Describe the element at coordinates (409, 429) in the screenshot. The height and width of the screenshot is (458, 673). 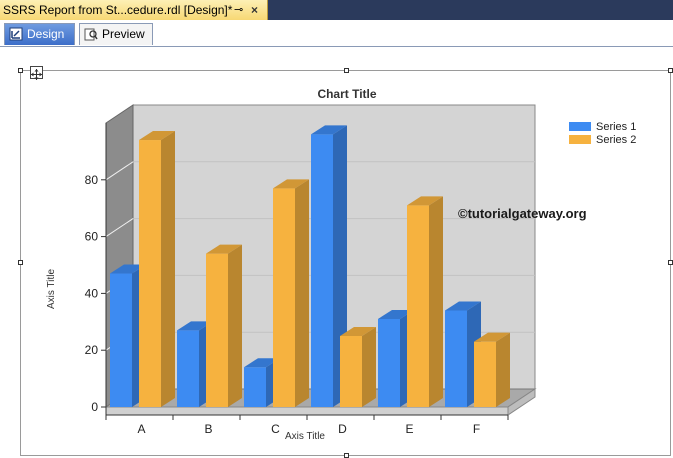
I see `x-tick-label: E` at that location.